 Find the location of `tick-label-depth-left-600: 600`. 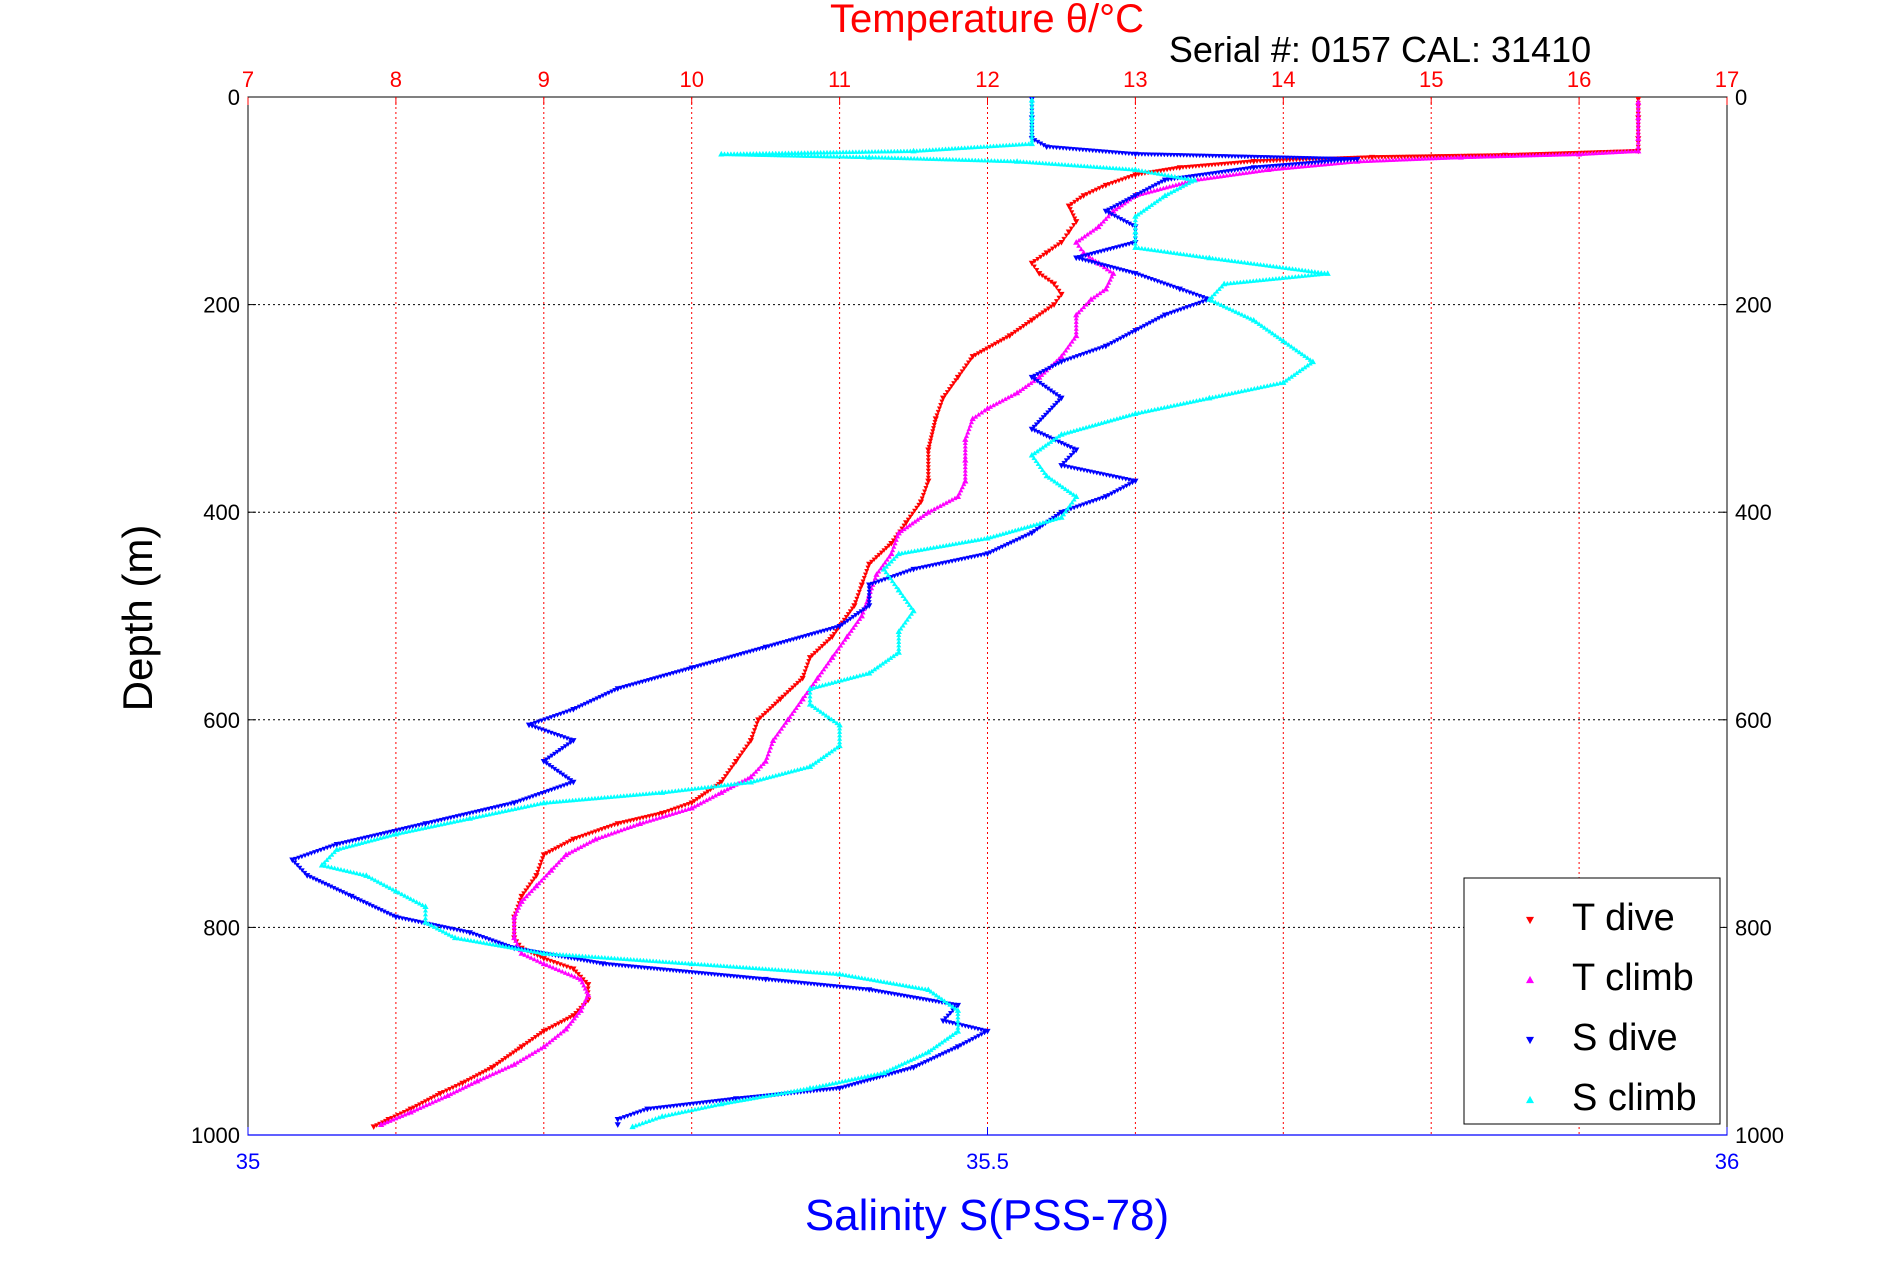

tick-label-depth-left-600: 600 is located at coordinates (221, 720).